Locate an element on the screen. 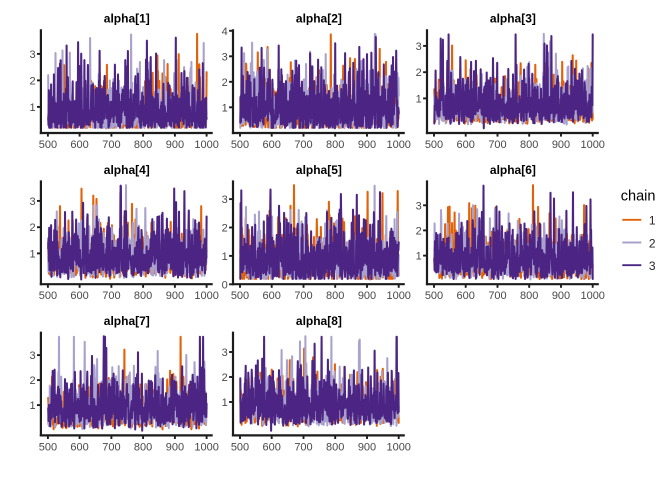  svg-text: alpha[1] is located at coordinates (127, 19).